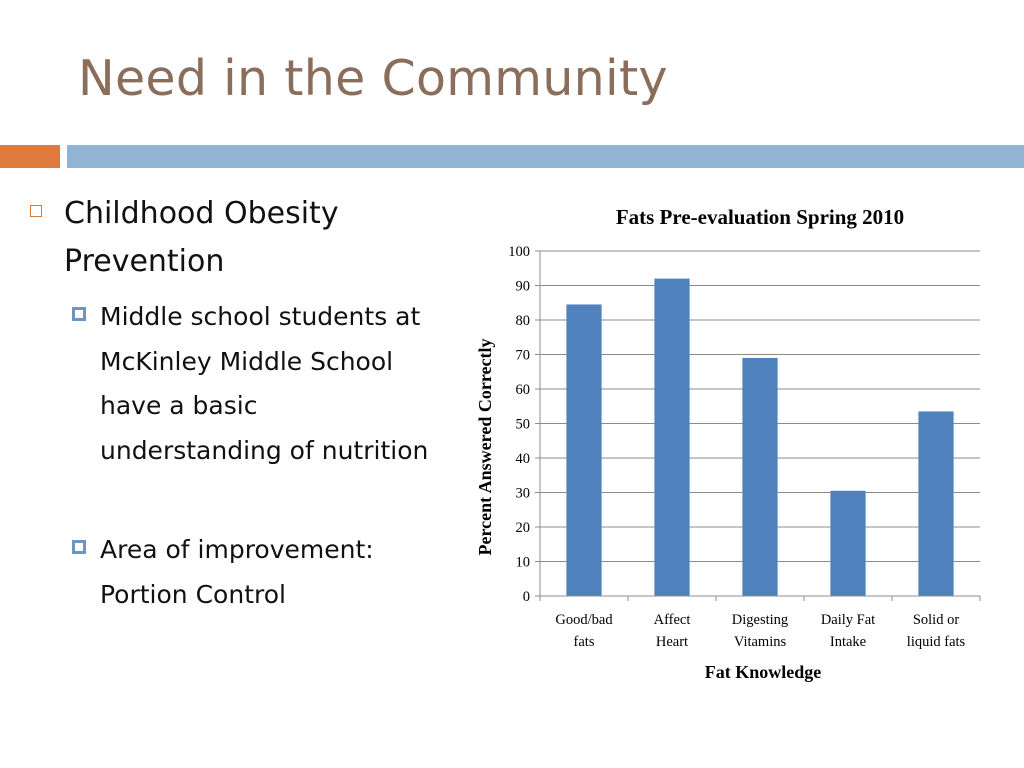  What do you see at coordinates (936, 642) in the screenshot?
I see `x-category-label: liquid fats` at bounding box center [936, 642].